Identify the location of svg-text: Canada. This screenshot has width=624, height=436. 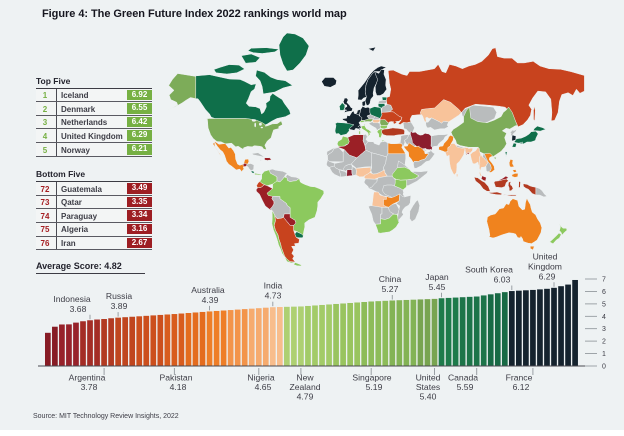
(463, 378).